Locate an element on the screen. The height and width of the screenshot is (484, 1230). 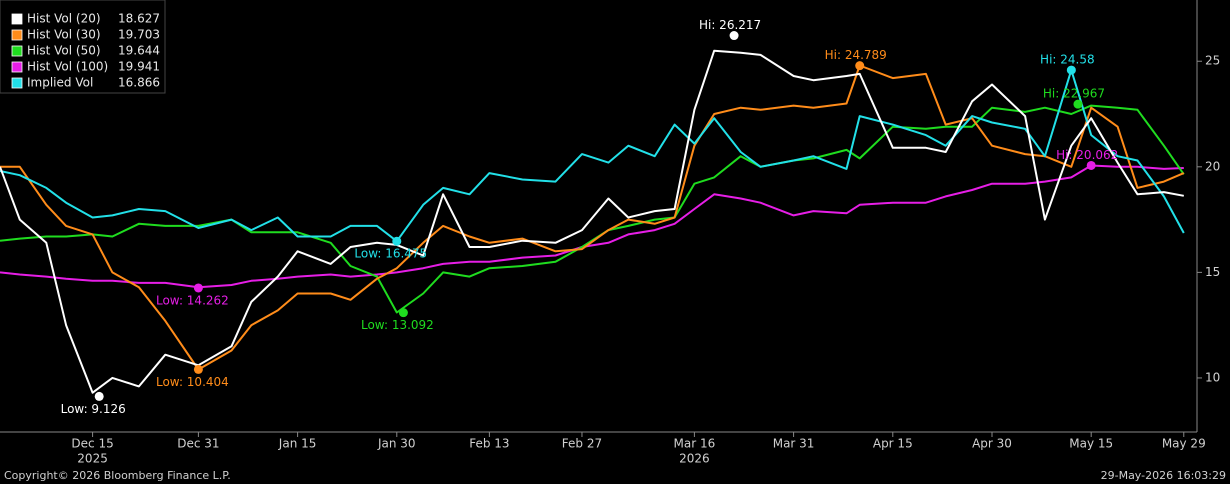
copyright: Copyright© 2026 Bloomberg Finance L.P. is located at coordinates (117, 475).